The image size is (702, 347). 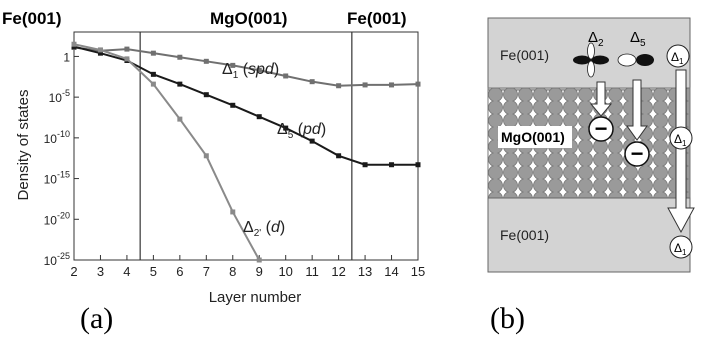 What do you see at coordinates (57, 218) in the screenshot?
I see `y-tick-label: 10-20` at bounding box center [57, 218].